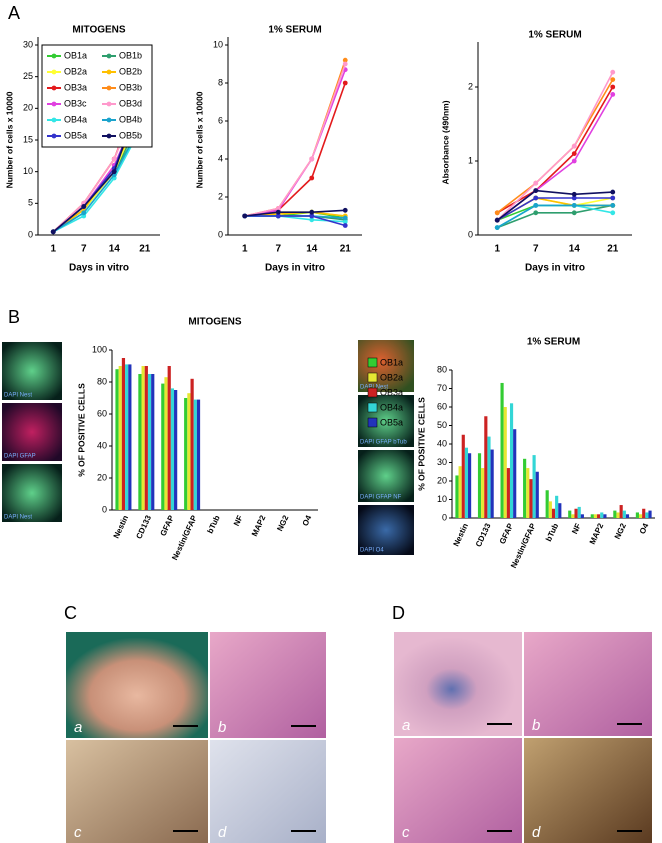 Image resolution: width=662 pixels, height=843 pixels. Describe the element at coordinates (442, 369) in the screenshot. I see `y-tick-label: 80` at that location.